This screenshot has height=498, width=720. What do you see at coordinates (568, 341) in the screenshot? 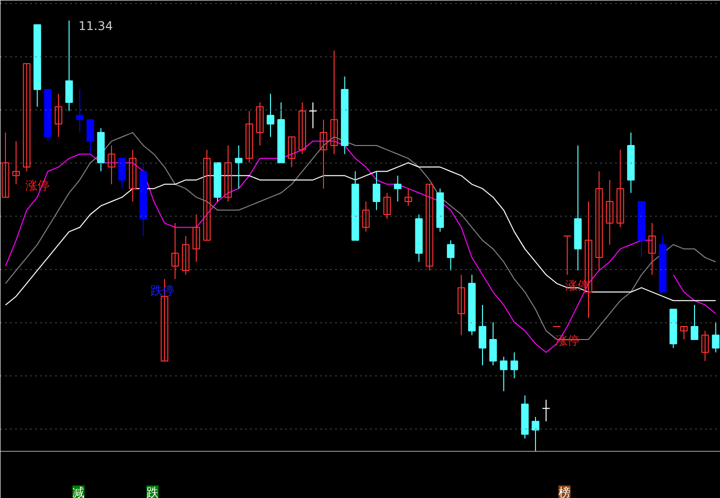
I see `annotation: 涨停` at bounding box center [568, 341].